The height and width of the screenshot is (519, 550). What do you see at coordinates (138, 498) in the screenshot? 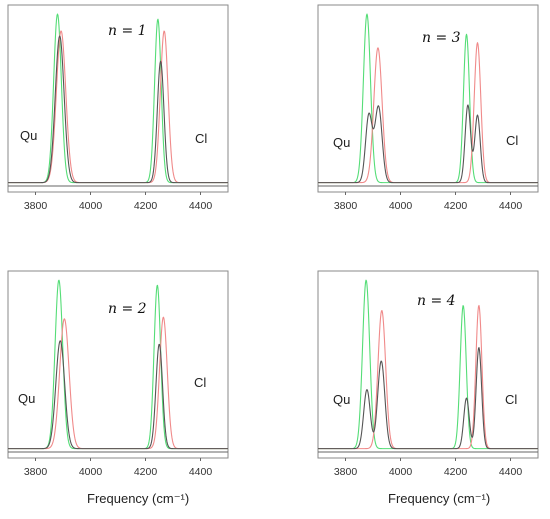
I see `x-axis-label-left: Frequency (cm⁻¹)` at bounding box center [138, 498].